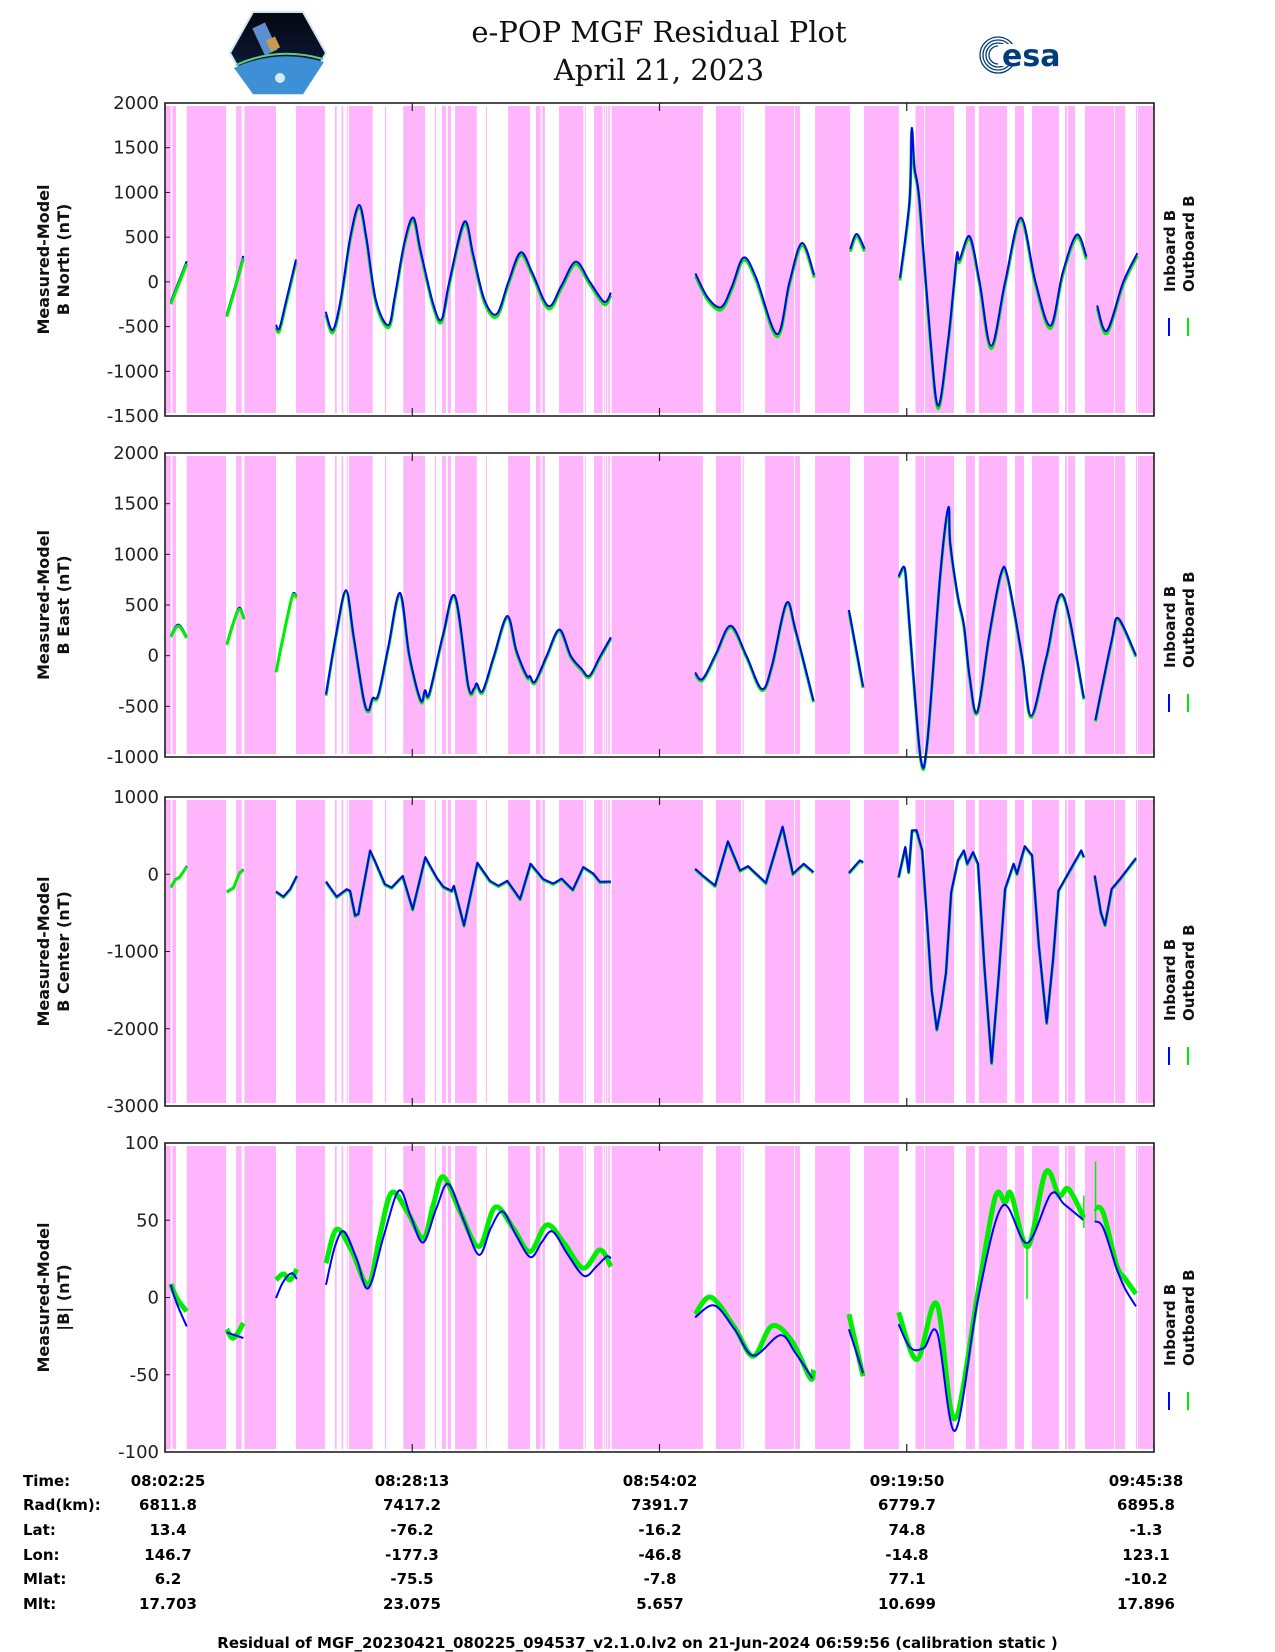 The image size is (1275, 1652). I want to click on time-tick-label: 09:45:38, so click(1146, 1481).